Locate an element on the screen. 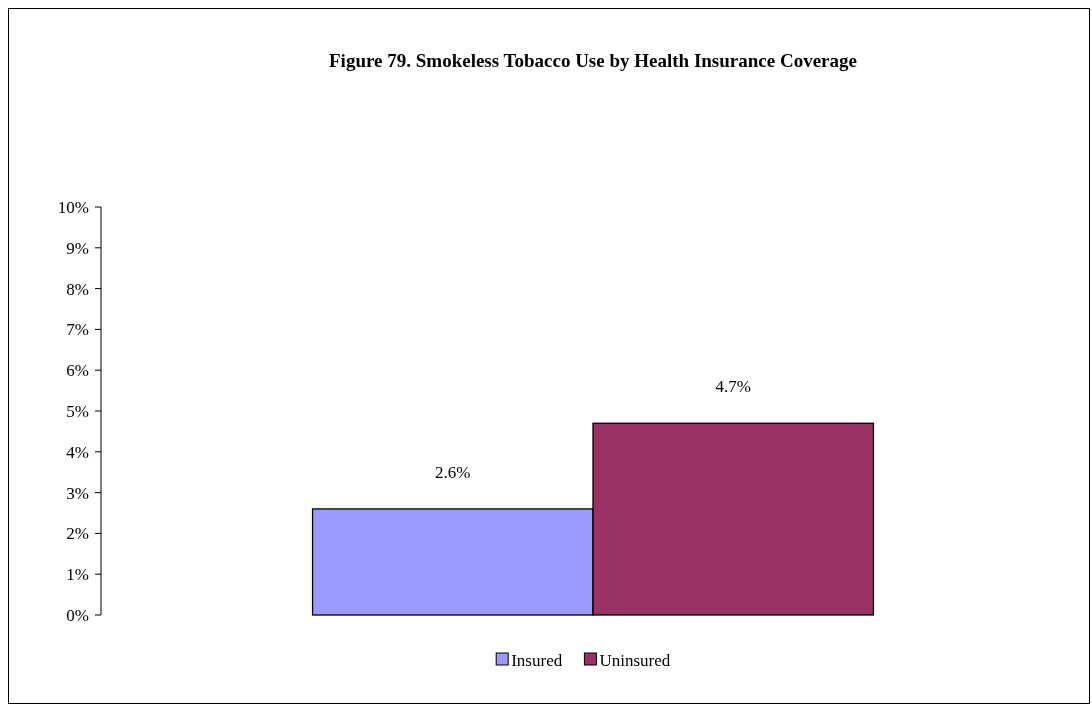 This screenshot has height=704, width=1092. y-tick-label: 10% is located at coordinates (73, 207).